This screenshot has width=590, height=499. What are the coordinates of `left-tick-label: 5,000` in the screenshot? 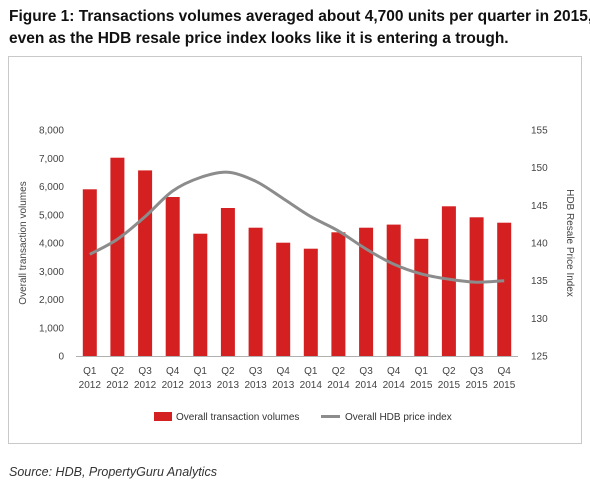 It's located at (51, 215).